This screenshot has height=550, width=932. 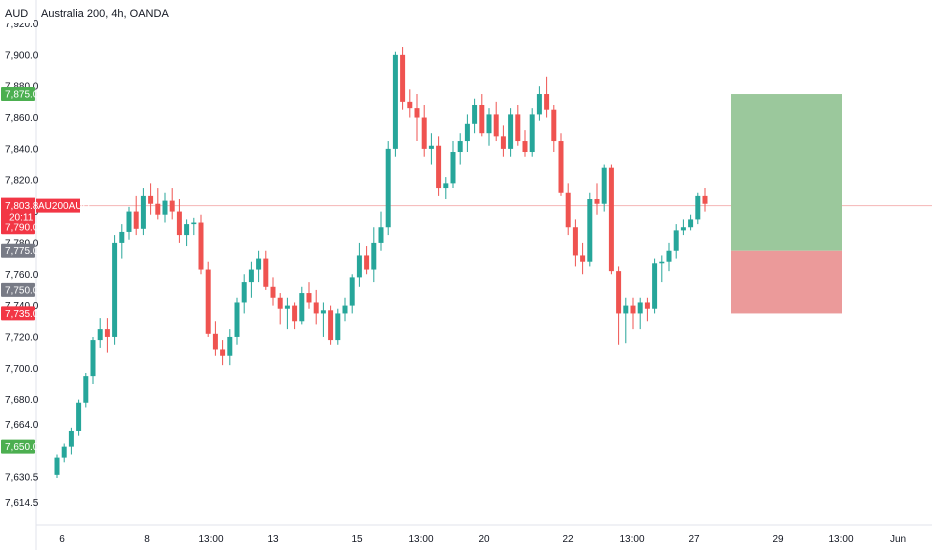 What do you see at coordinates (21, 218) in the screenshot?
I see `bar-countdown: 20:11` at bounding box center [21, 218].